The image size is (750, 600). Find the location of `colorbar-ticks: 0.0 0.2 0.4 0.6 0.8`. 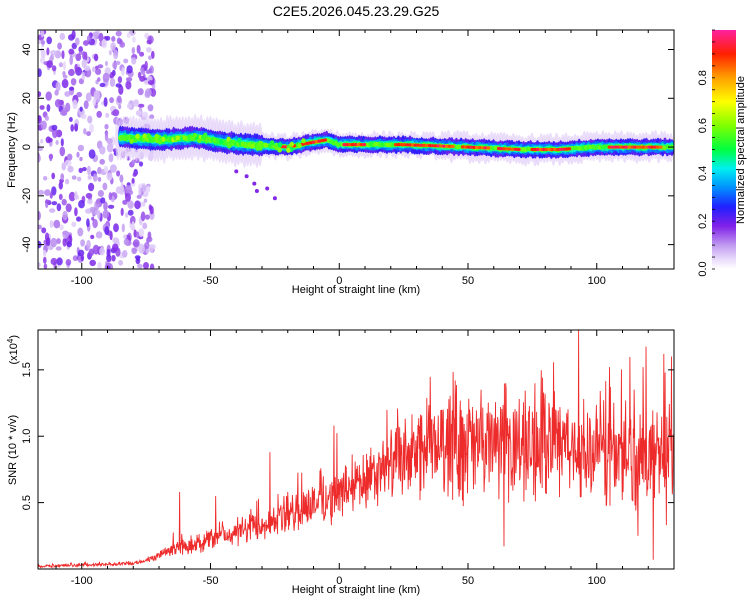

colorbar-ticks: 0.0 0.2 0.4 0.6 0.8 is located at coordinates (706, 153).